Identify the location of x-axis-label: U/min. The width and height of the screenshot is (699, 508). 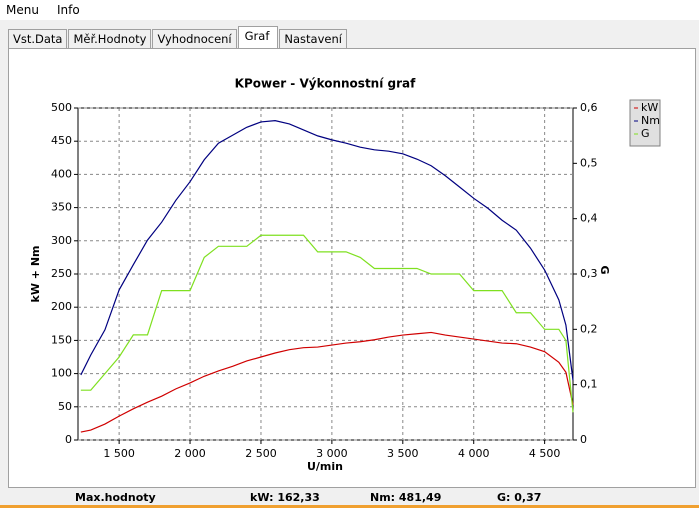
(325, 466).